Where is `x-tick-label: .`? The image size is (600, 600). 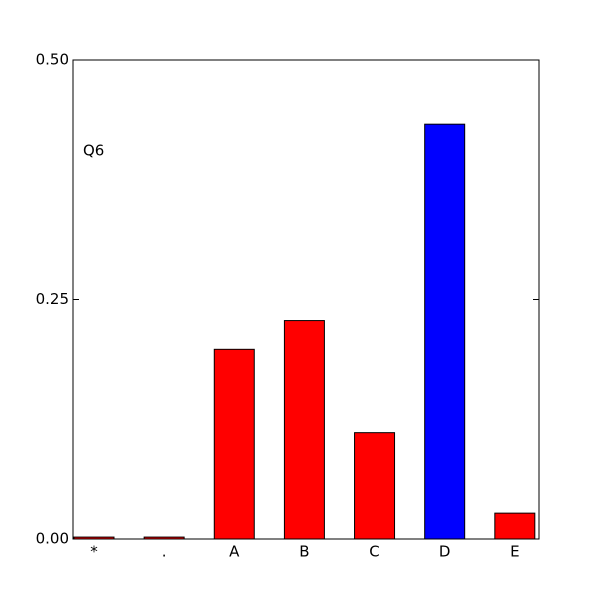
x-tick-label: . is located at coordinates (164, 552).